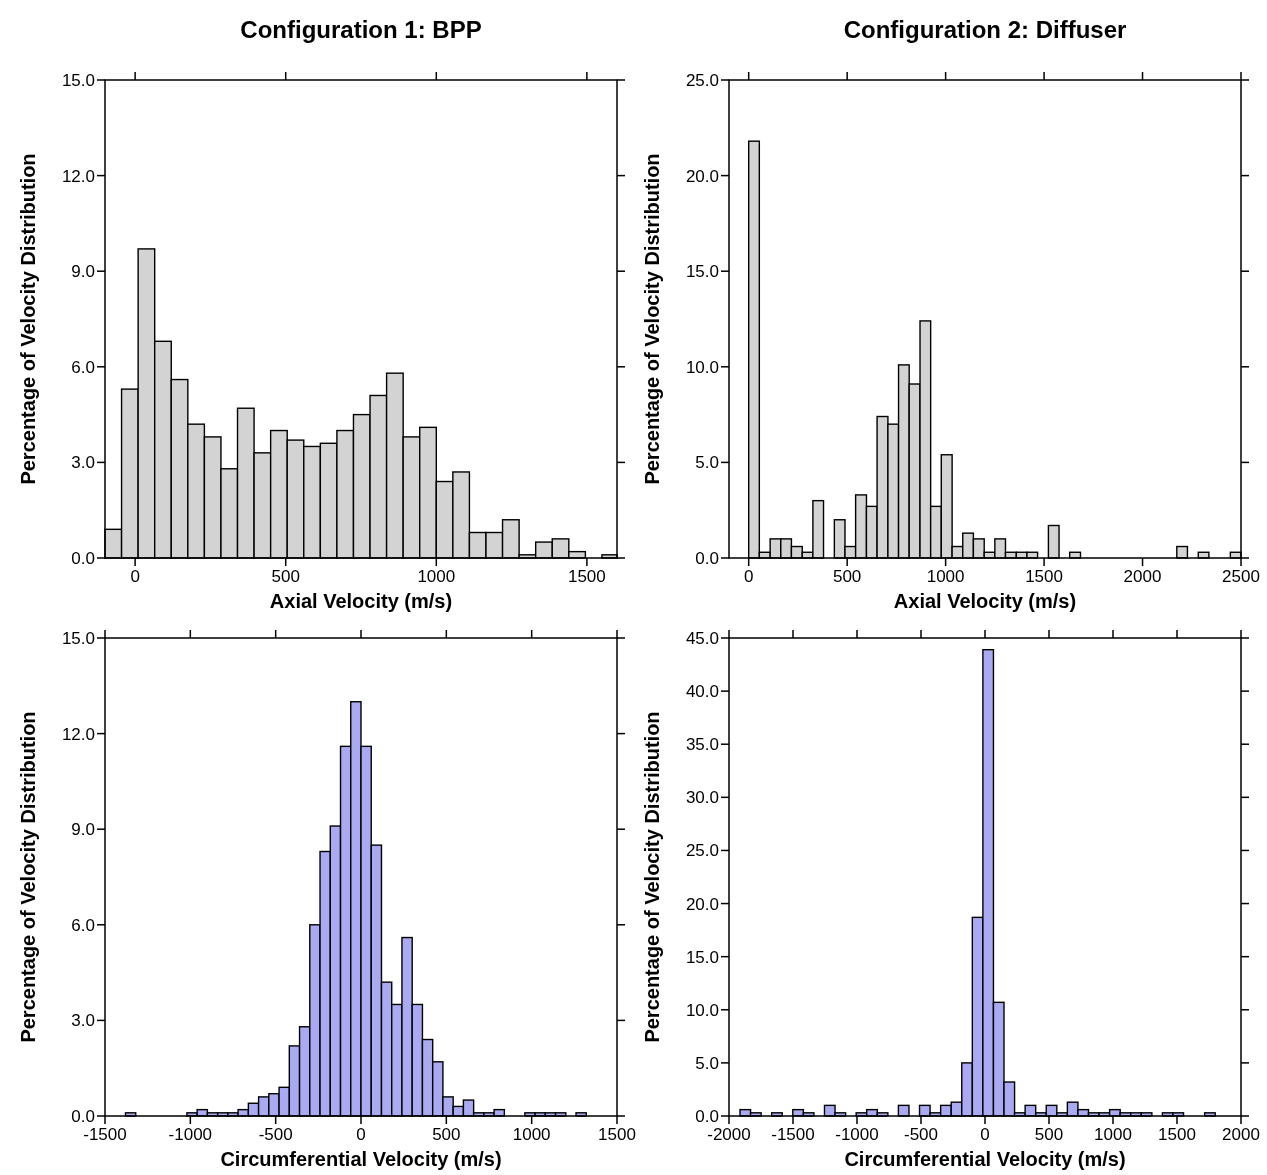  Describe the element at coordinates (702, 692) in the screenshot. I see `y-tick-label: 40.0` at that location.